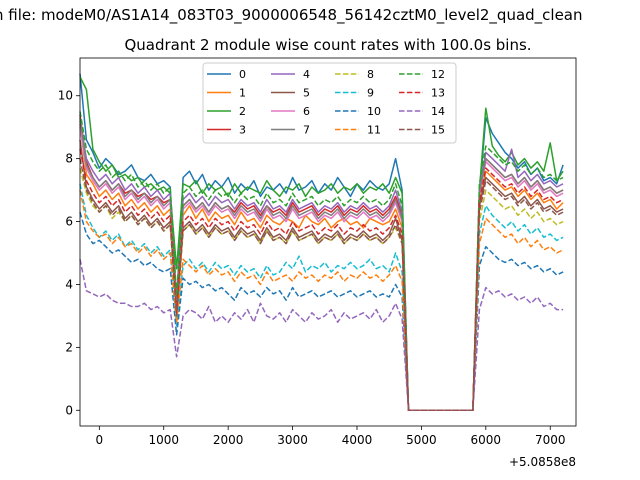 This screenshot has width=640, height=480. Describe the element at coordinates (370, 93) in the screenshot. I see `legend-label-9: 9` at that location.